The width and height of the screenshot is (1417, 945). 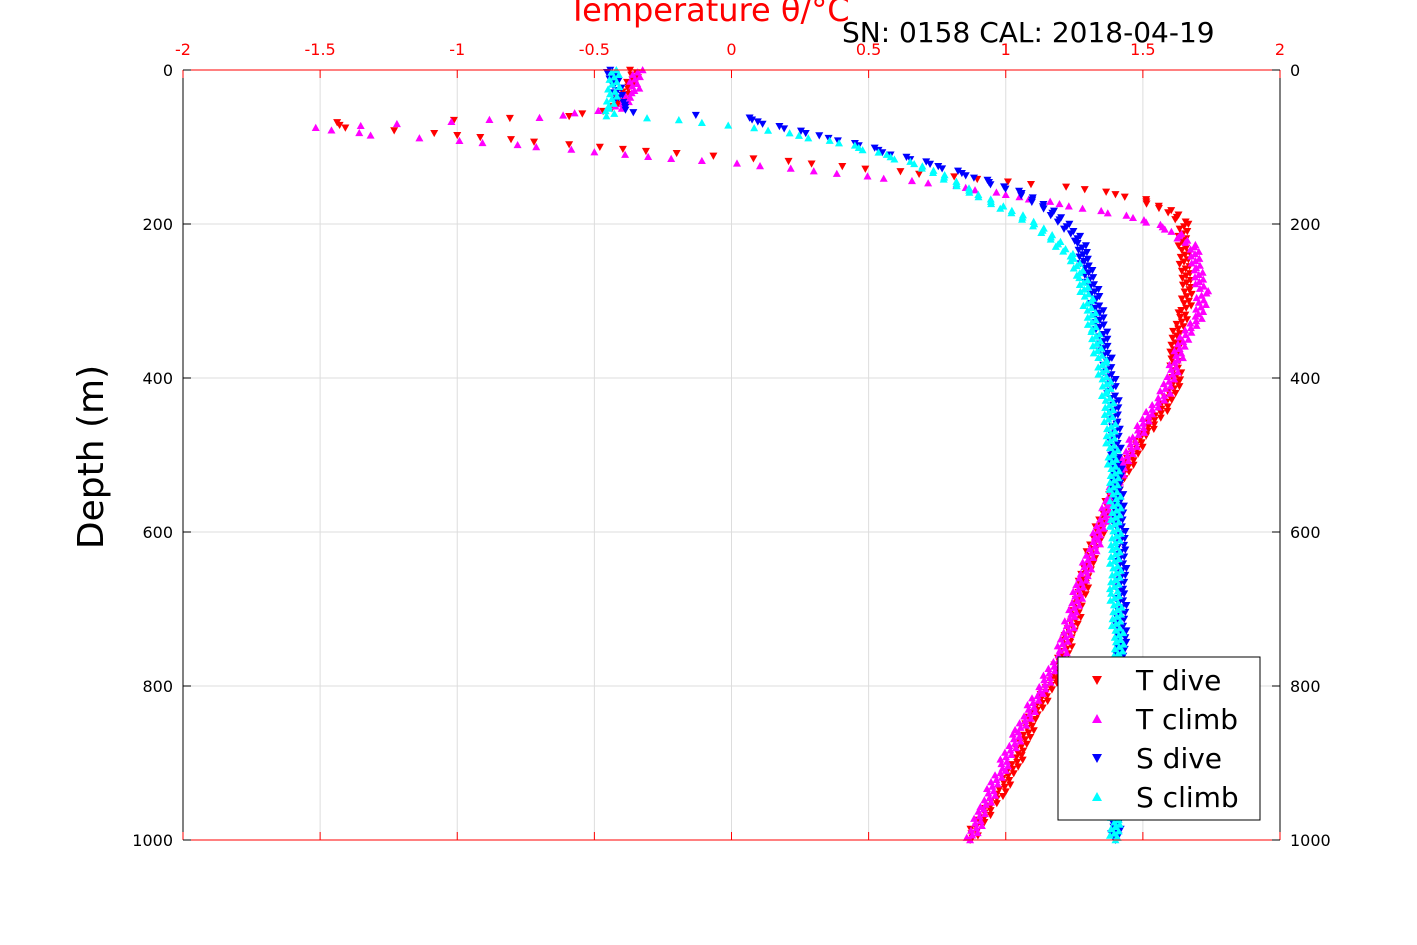 What do you see at coordinates (1178, 680) in the screenshot?
I see `legend-label: T dive` at bounding box center [1178, 680].